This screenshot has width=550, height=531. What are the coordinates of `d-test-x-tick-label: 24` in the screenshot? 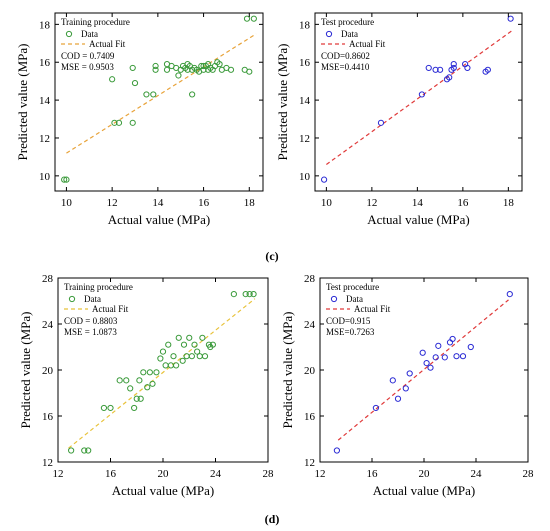 It's located at (477, 474).